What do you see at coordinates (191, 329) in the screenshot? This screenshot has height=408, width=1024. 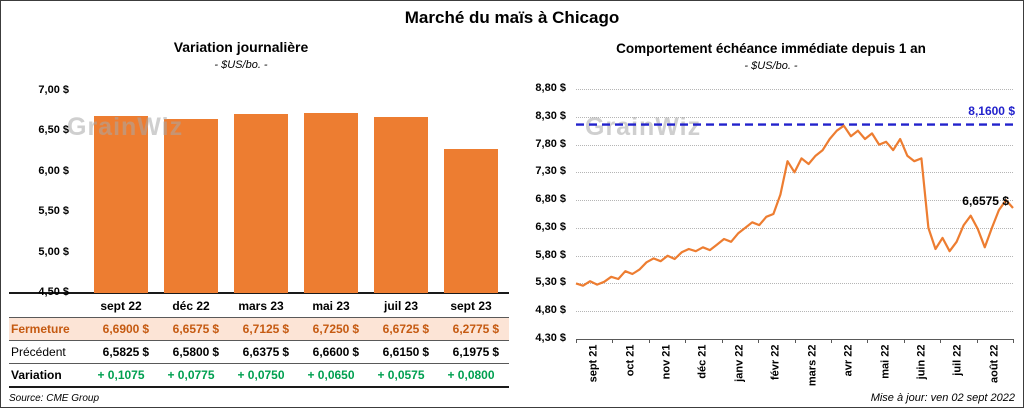 I see `table-cell: 6,6575 $` at bounding box center [191, 329].